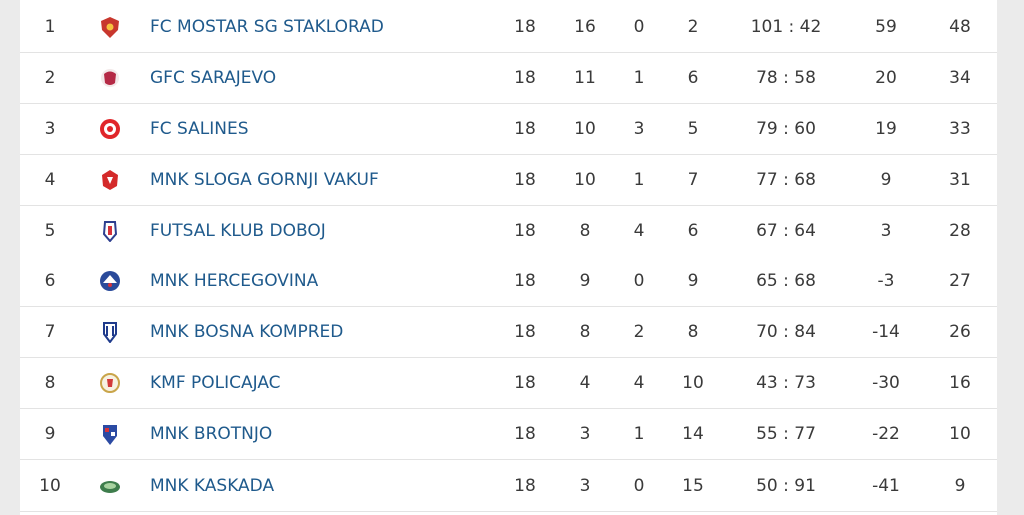 Image resolution: width=1024 pixels, height=515 pixels. What do you see at coordinates (110, 332) in the screenshot?
I see `mnk-bosna-crest-icon` at bounding box center [110, 332].